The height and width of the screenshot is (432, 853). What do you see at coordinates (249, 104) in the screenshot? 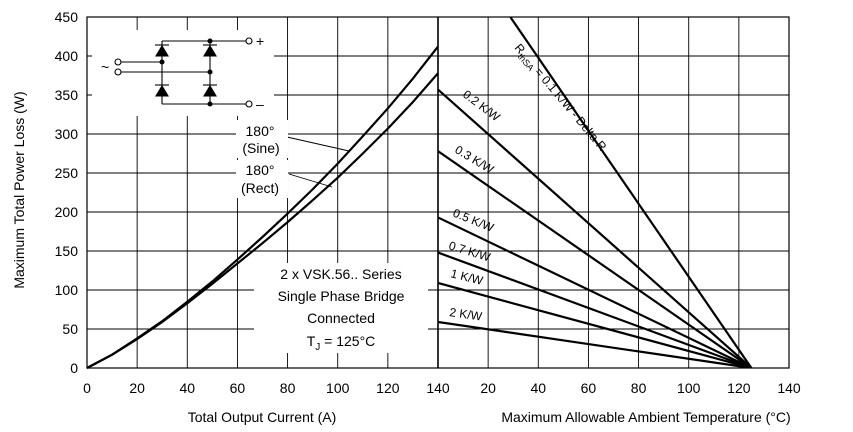
I see `terminal-minus` at bounding box center [249, 104].